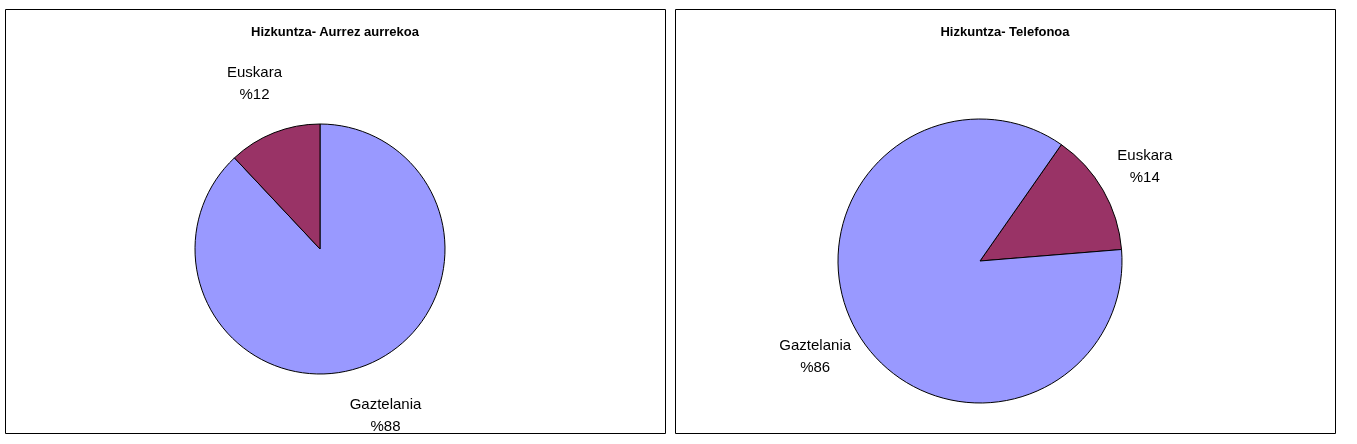 The height and width of the screenshot is (444, 1357). What do you see at coordinates (1005, 31) in the screenshot?
I see `chart-title: Hizkuntza- Telefonoa` at bounding box center [1005, 31].